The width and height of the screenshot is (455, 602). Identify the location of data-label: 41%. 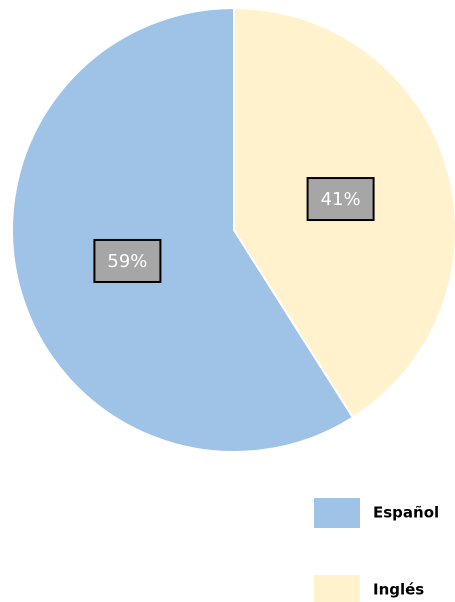
(341, 199).